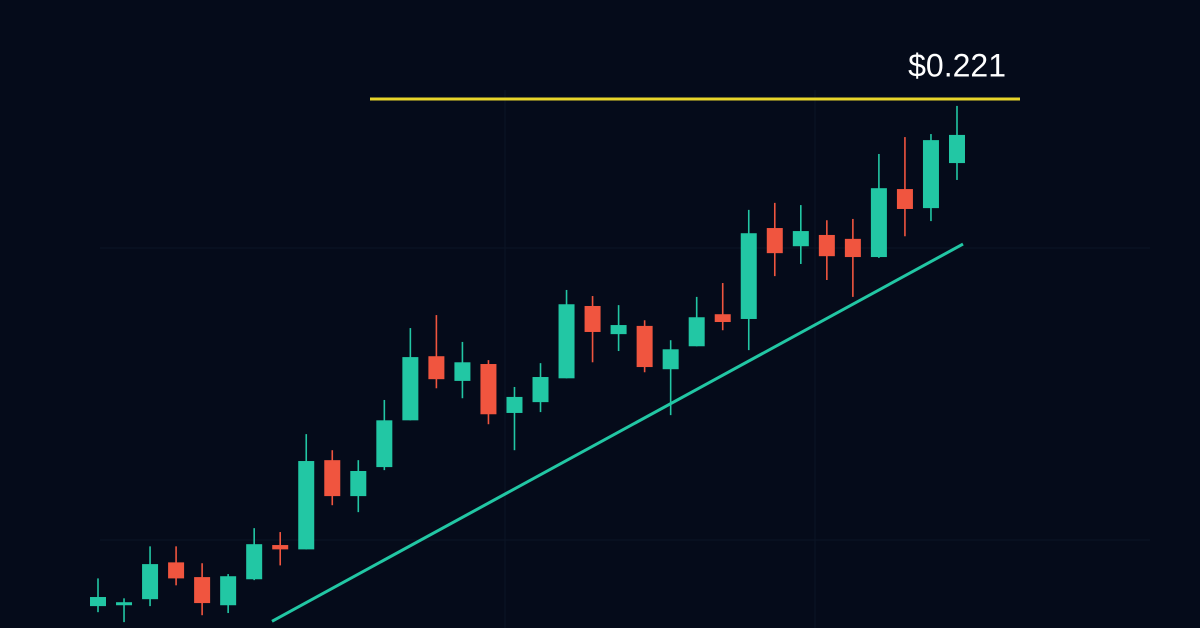 The height and width of the screenshot is (628, 1200). What do you see at coordinates (957, 65) in the screenshot?
I see `resistance-label: $0.221` at bounding box center [957, 65].